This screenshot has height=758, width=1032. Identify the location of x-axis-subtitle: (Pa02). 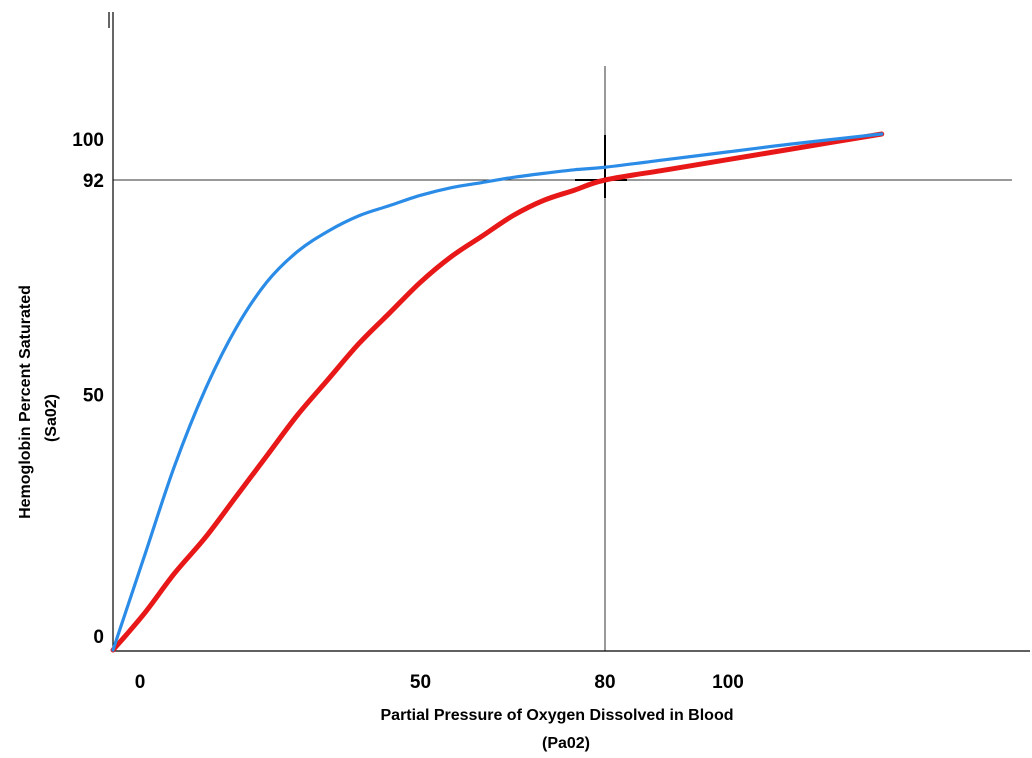
(566, 743).